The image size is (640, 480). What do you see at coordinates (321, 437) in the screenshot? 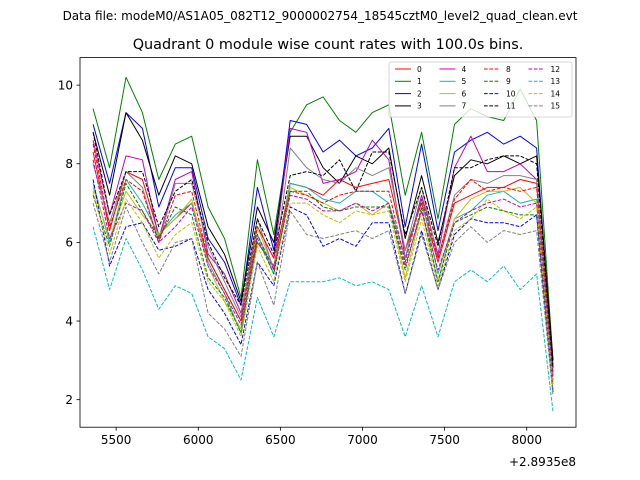
I see `x-axis-ticks: 5500 6000 6500 7000 7500 8000` at bounding box center [321, 437].